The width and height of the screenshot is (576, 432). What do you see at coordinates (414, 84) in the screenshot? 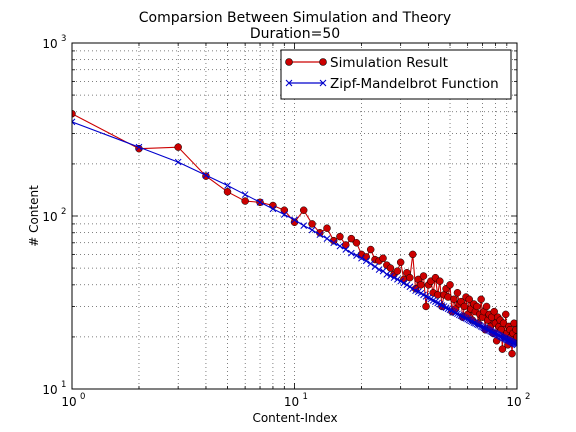
I see `legend-label-zipf: Zipf-Mandelbrot Function` at bounding box center [414, 84].